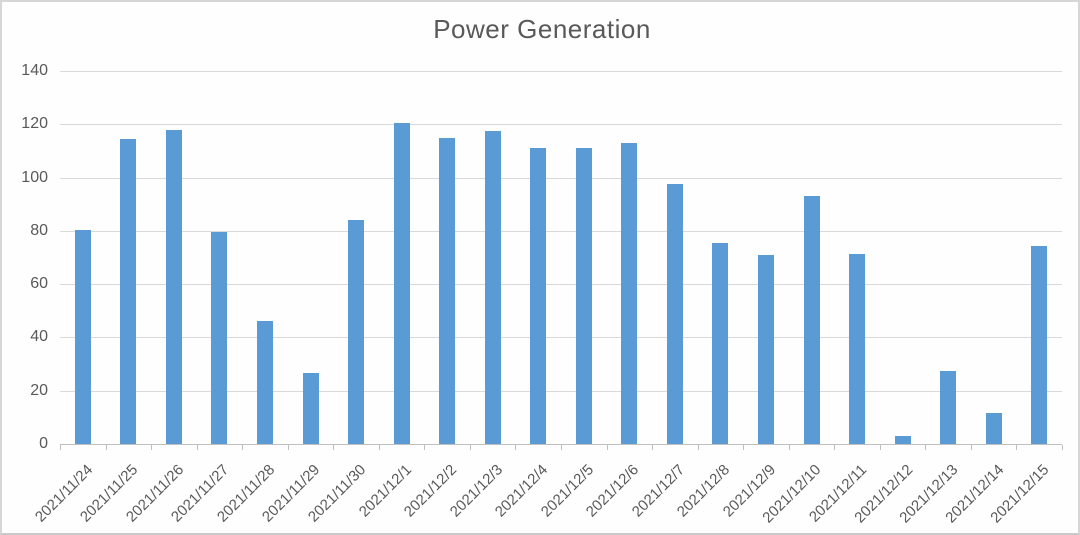 Image resolution: width=1080 pixels, height=535 pixels. What do you see at coordinates (34, 123) in the screenshot?
I see `y-axis-tick-label: 120` at bounding box center [34, 123].